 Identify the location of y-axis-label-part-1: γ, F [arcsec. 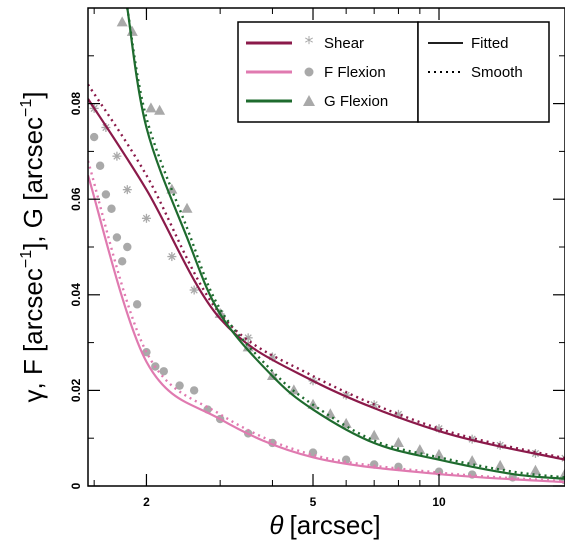
(33, 335).